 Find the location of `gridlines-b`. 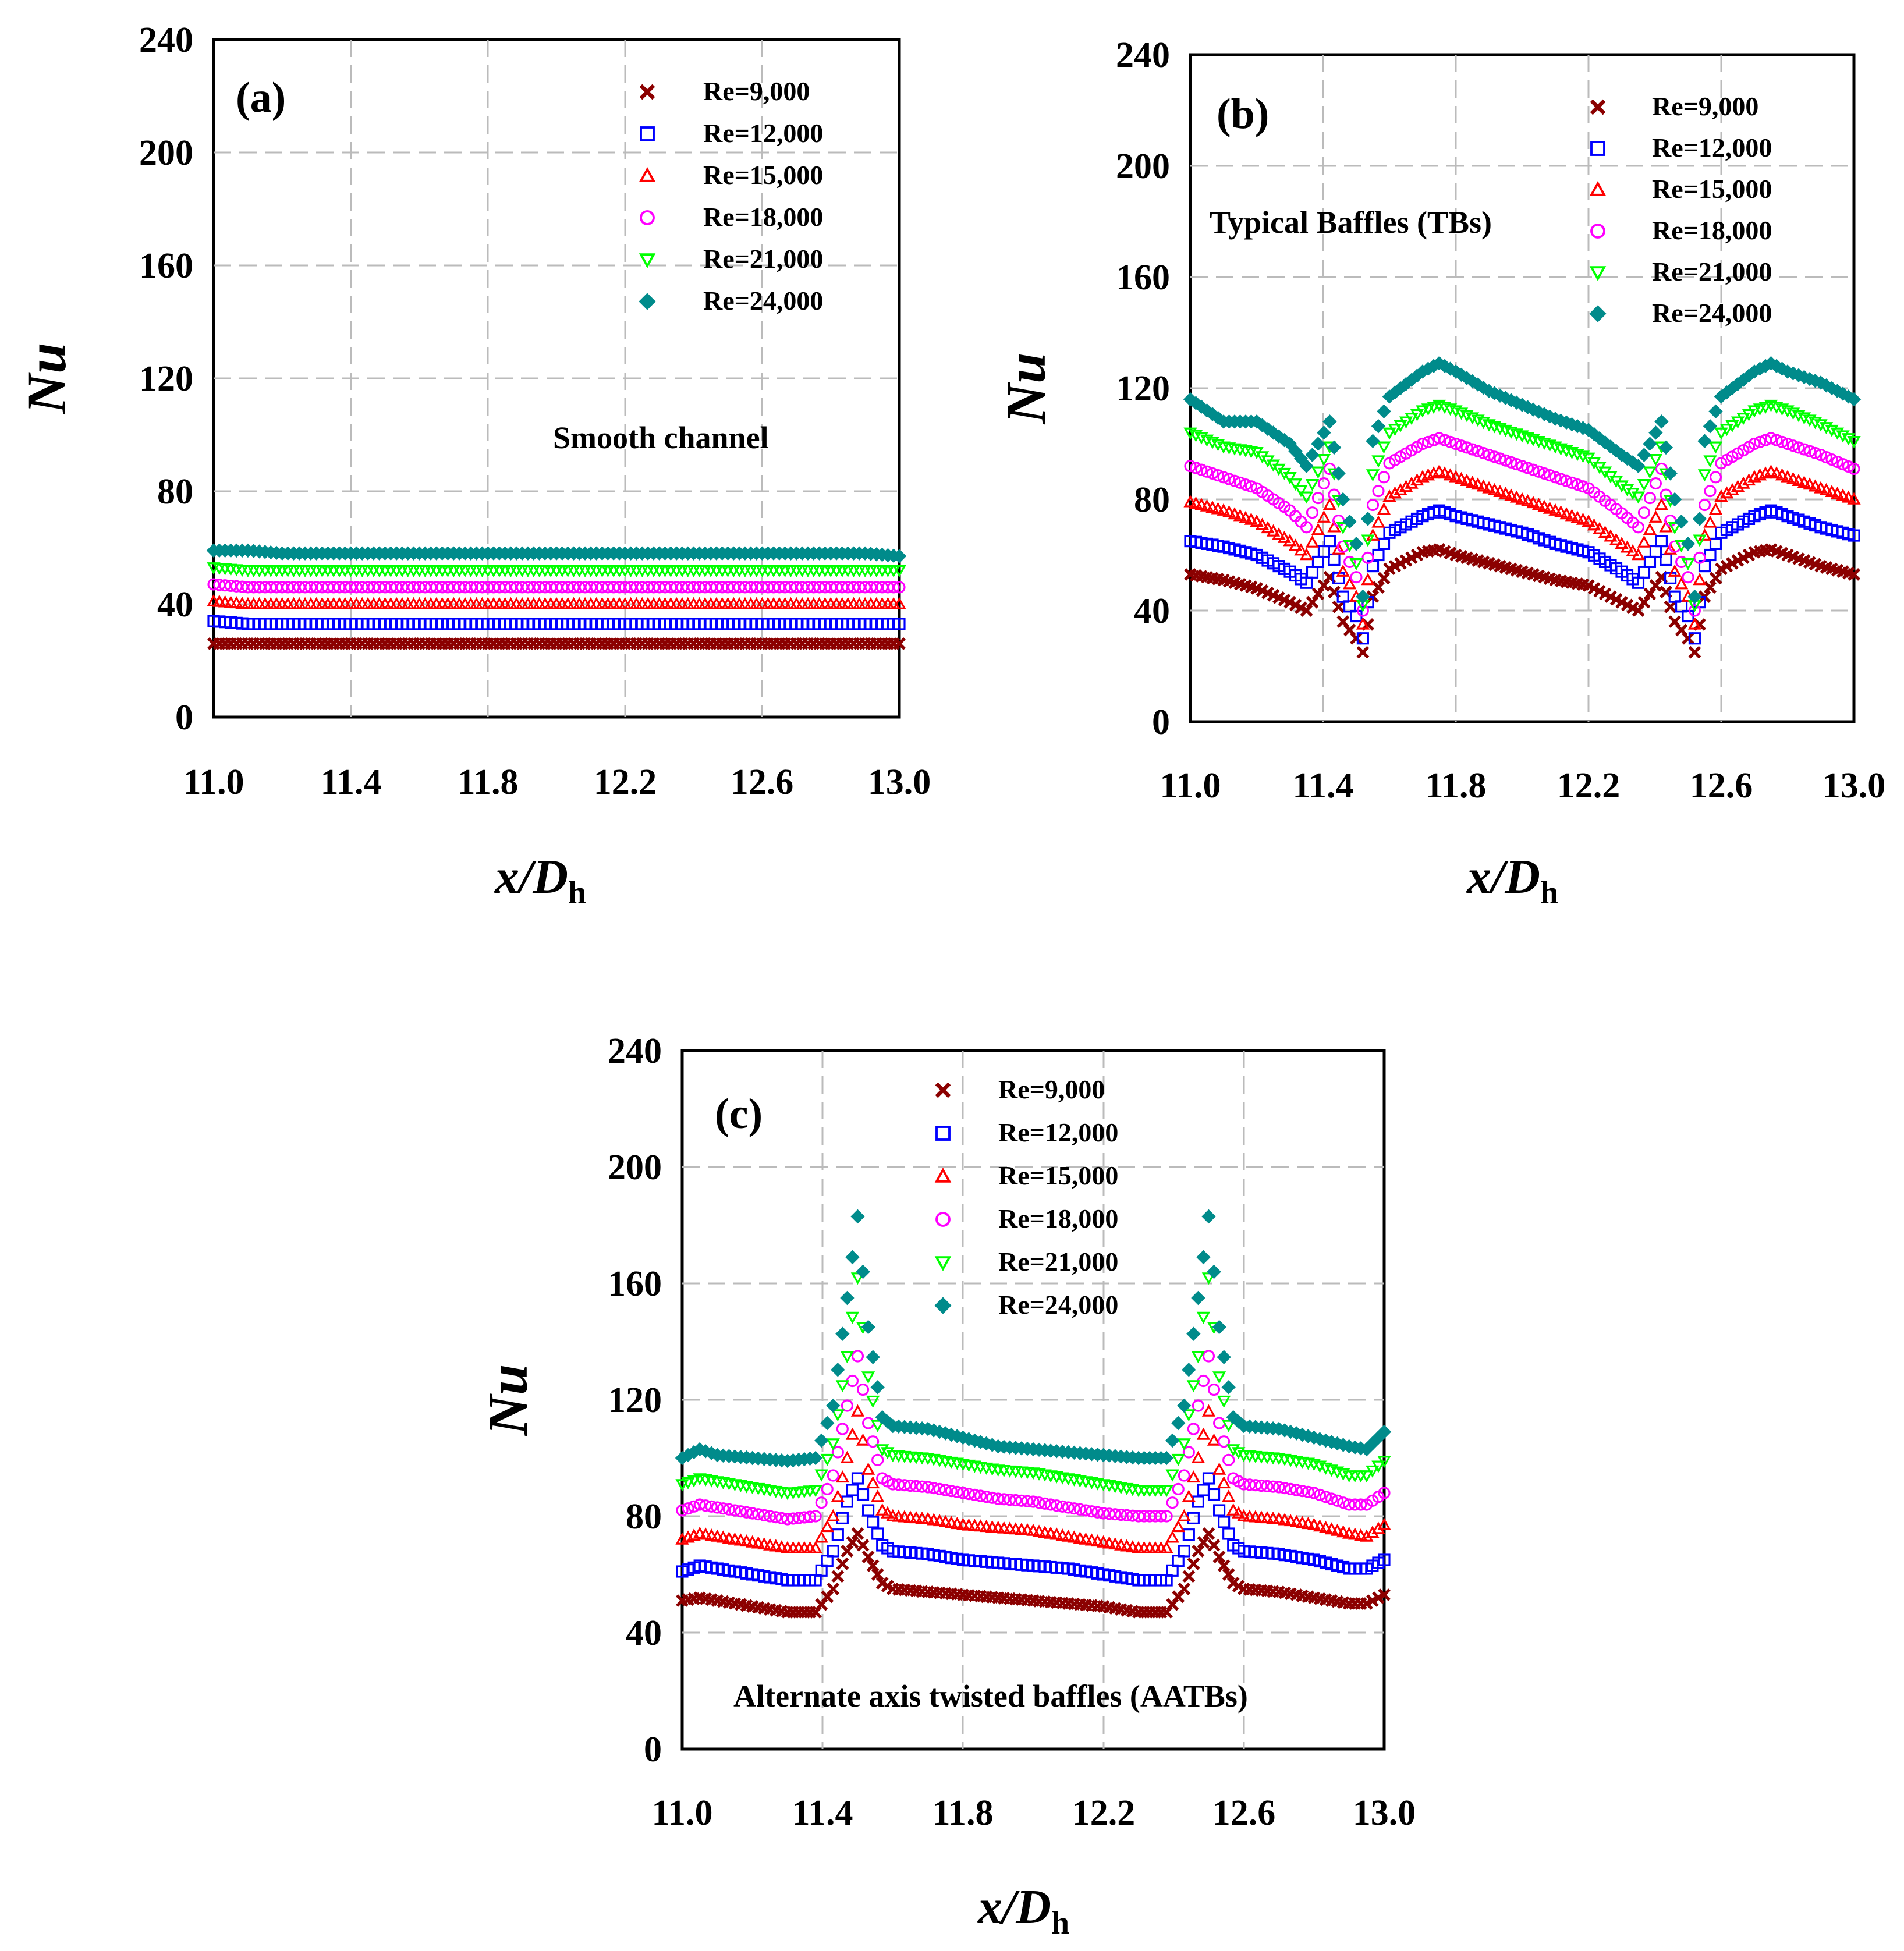

gridlines-b is located at coordinates (1522, 388).